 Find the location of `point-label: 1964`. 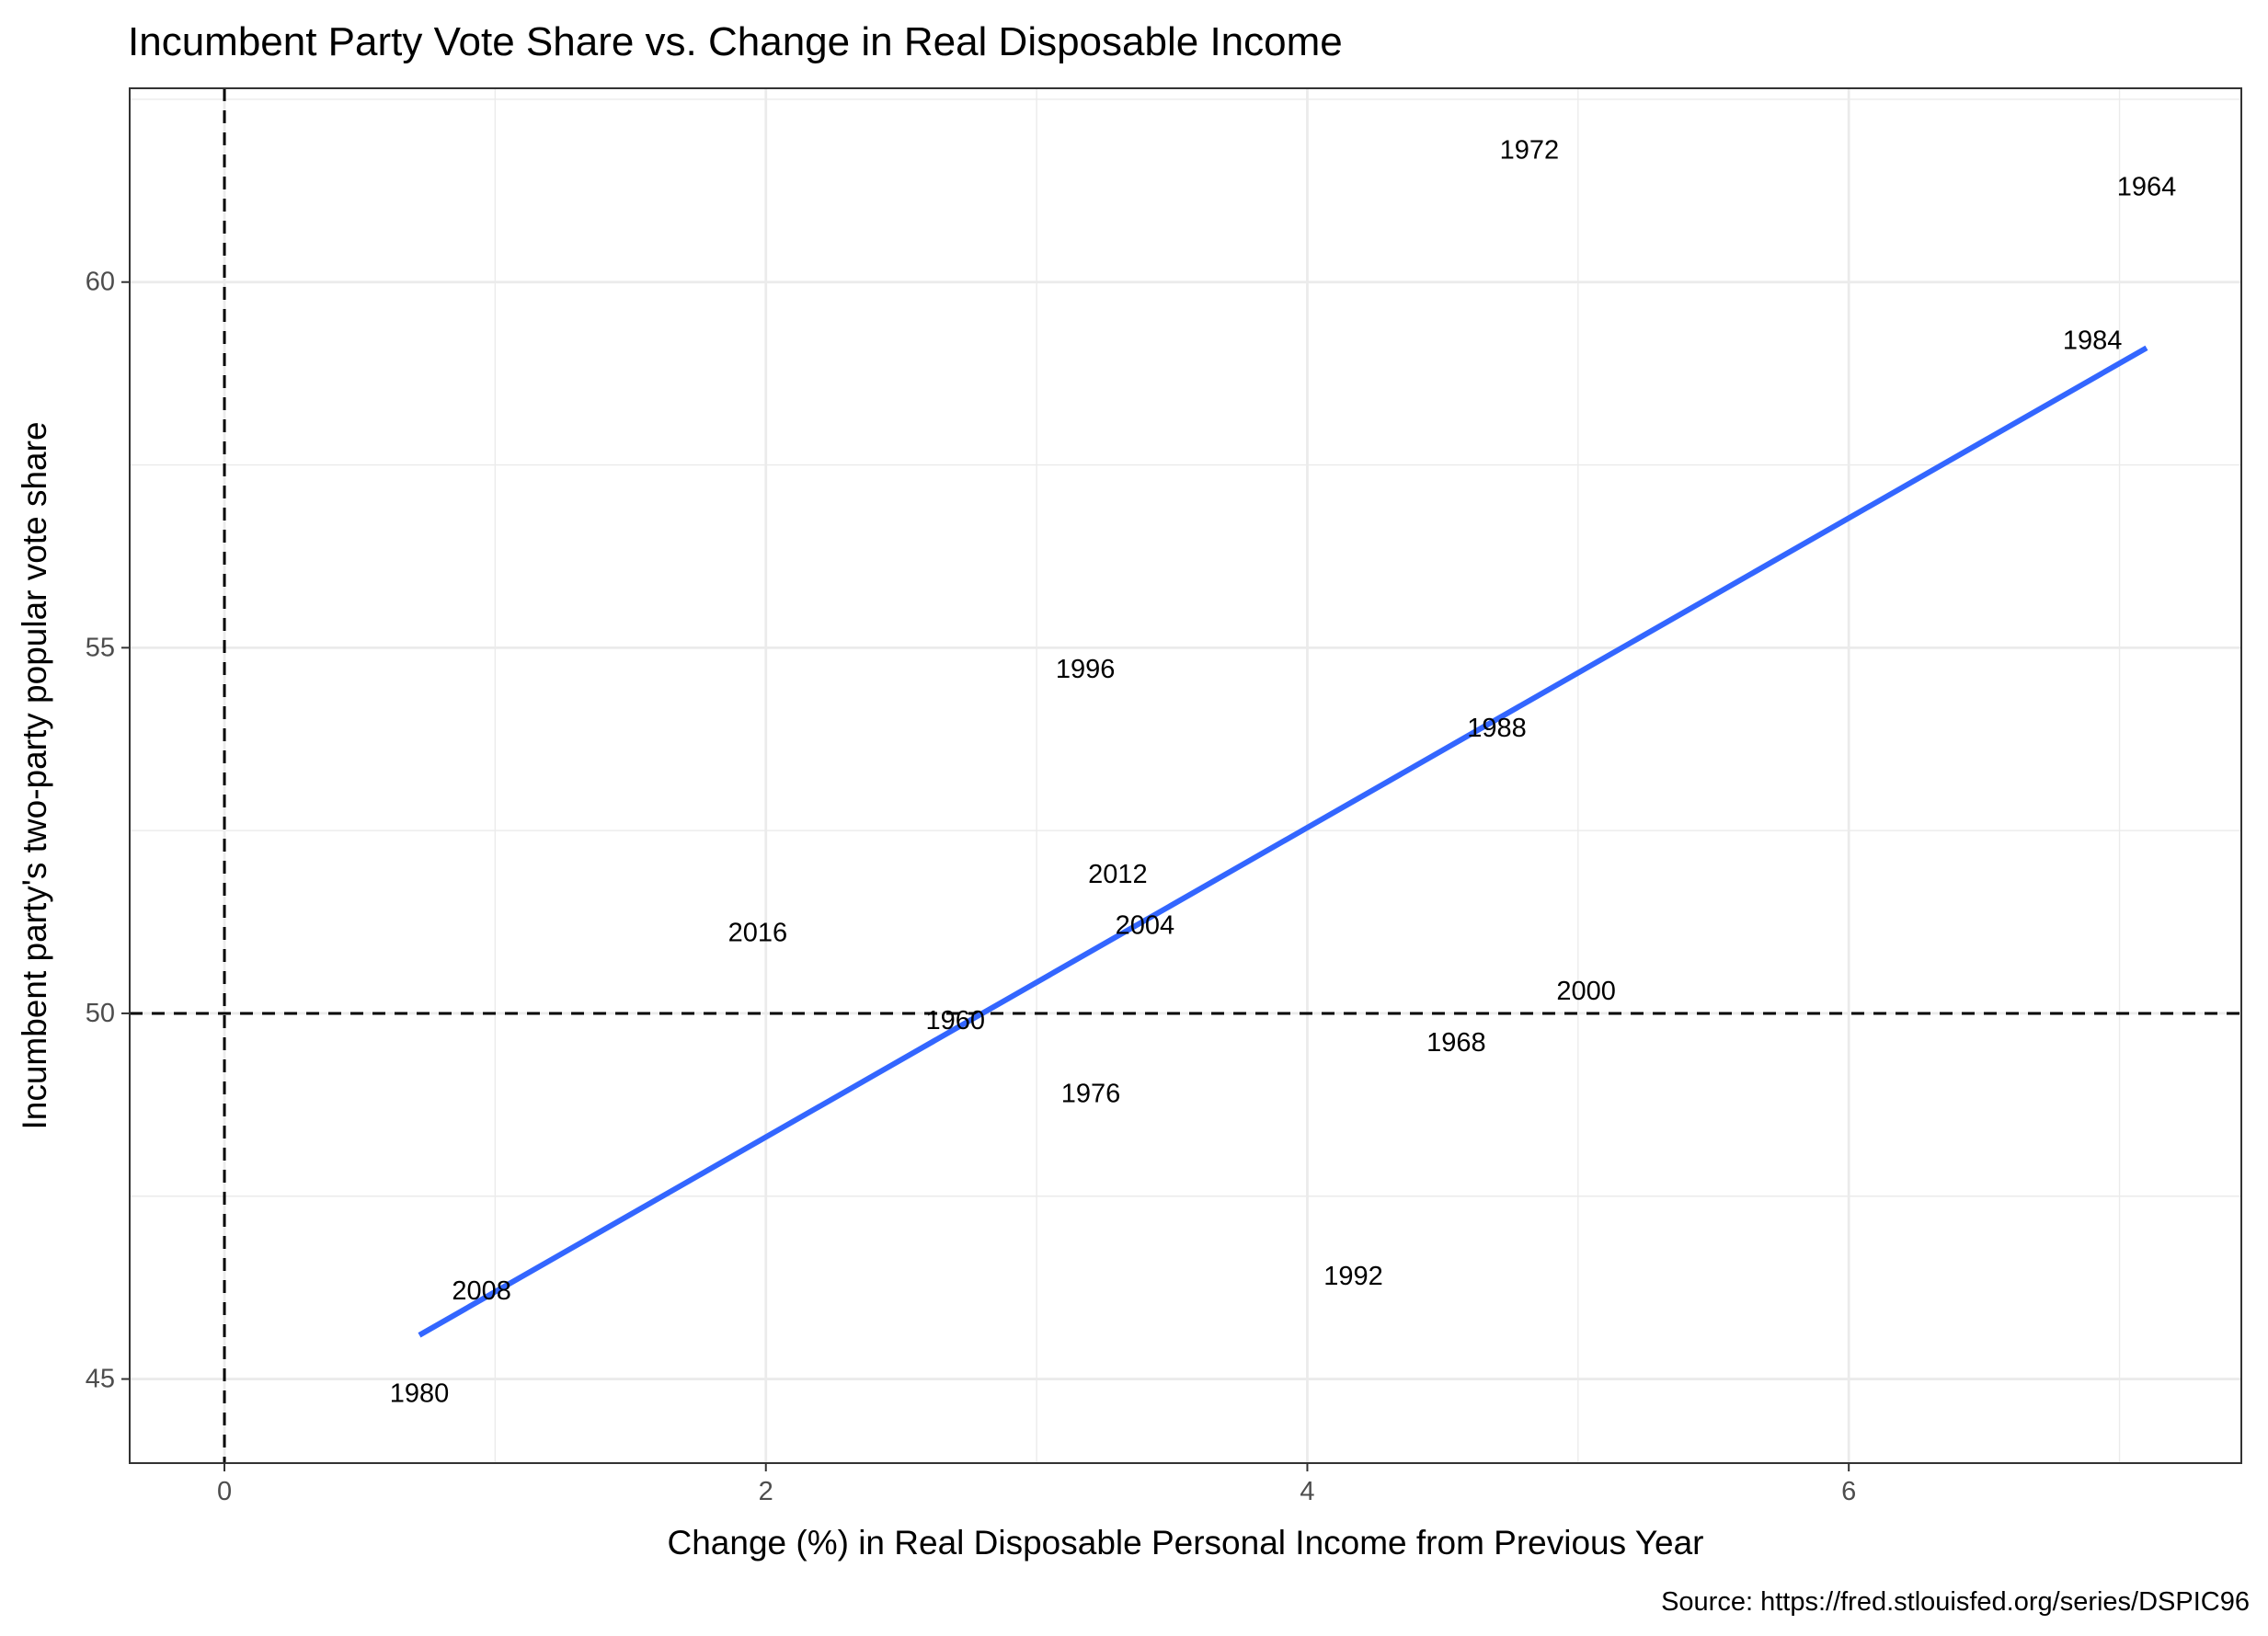

point-label: 1964 is located at coordinates (2147, 186).